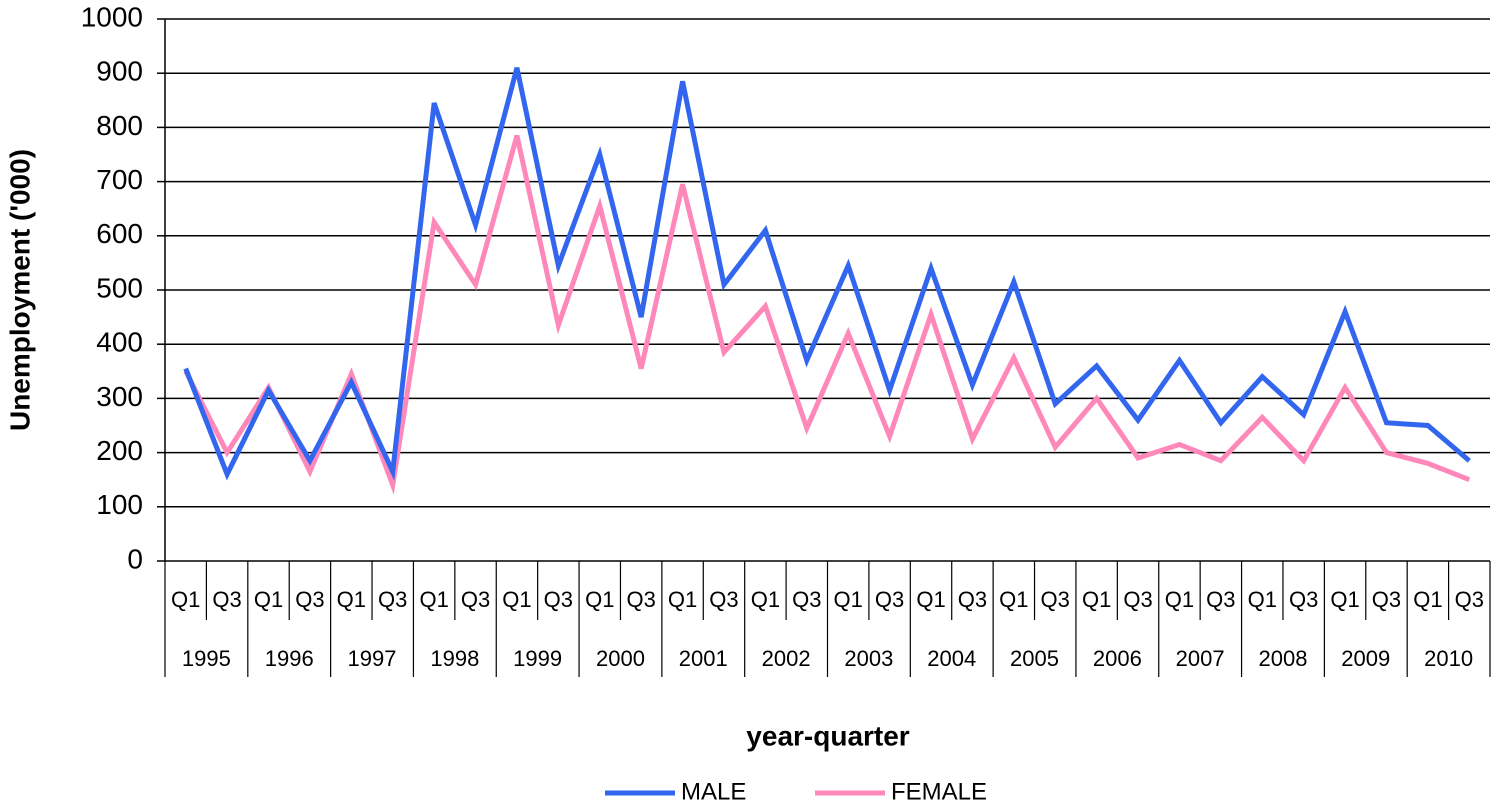 The height and width of the screenshot is (809, 1494). Describe the element at coordinates (119, 342) in the screenshot. I see `y-tick-label: 400` at that location.